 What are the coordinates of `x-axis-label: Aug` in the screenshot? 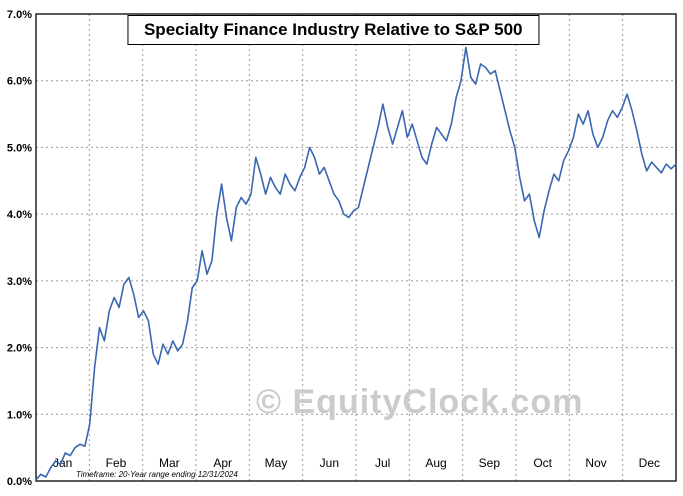 It's located at (435, 463).